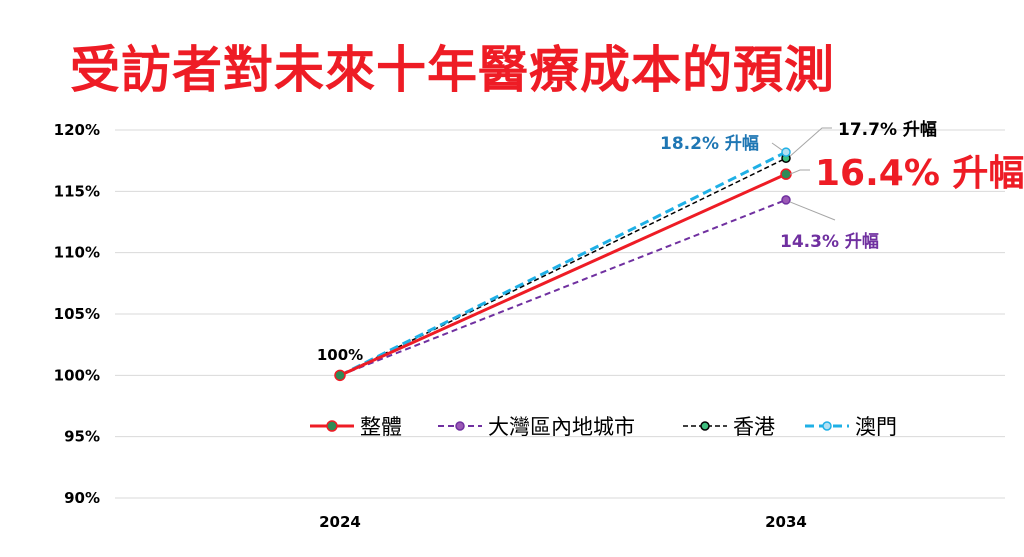  Describe the element at coordinates (563, 522) in the screenshot. I see `x-axis-ticks: 2024 2034` at that location.